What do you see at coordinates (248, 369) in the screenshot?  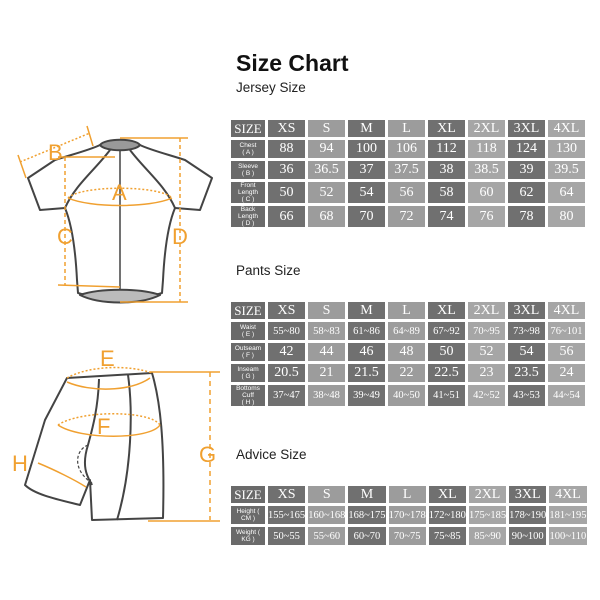 I see `row-label-name: Inseam` at bounding box center [248, 369].